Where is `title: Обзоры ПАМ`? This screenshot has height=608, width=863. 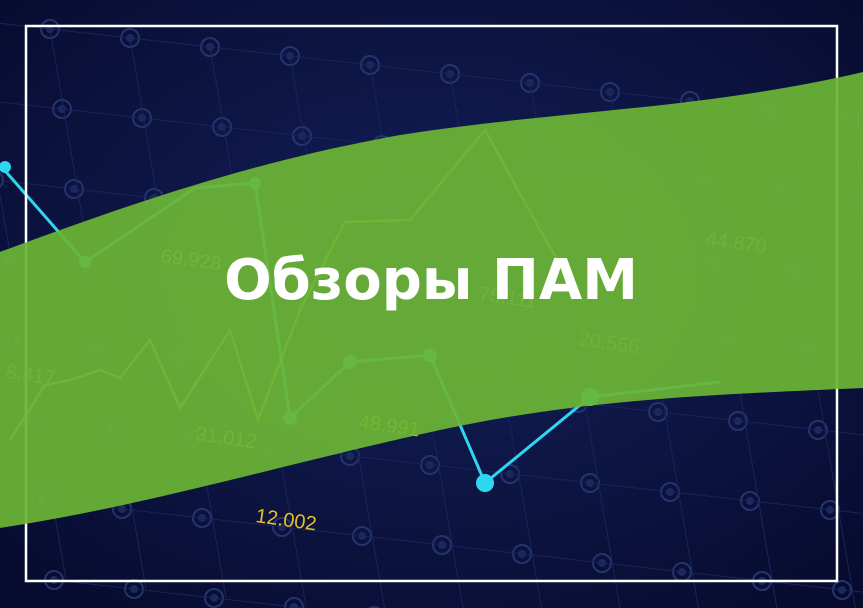
title: Обзоры ПАМ is located at coordinates (431, 280).